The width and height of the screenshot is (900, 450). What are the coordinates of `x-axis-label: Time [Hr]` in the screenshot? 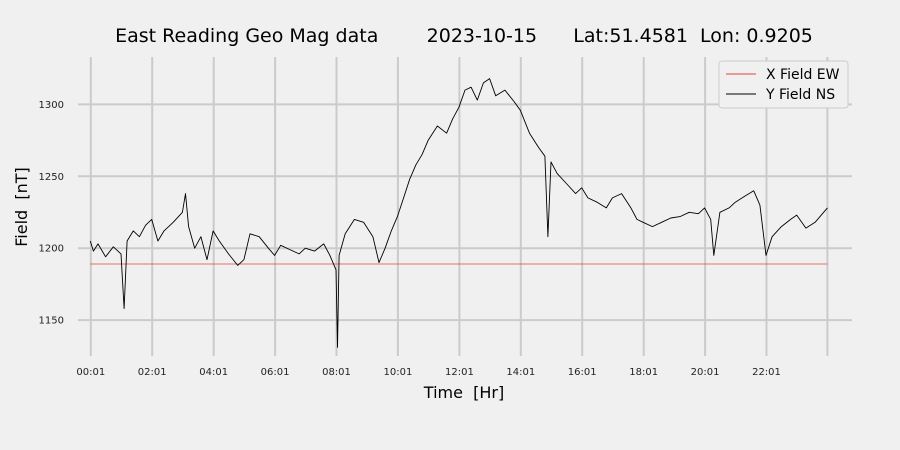 It's located at (463, 392).